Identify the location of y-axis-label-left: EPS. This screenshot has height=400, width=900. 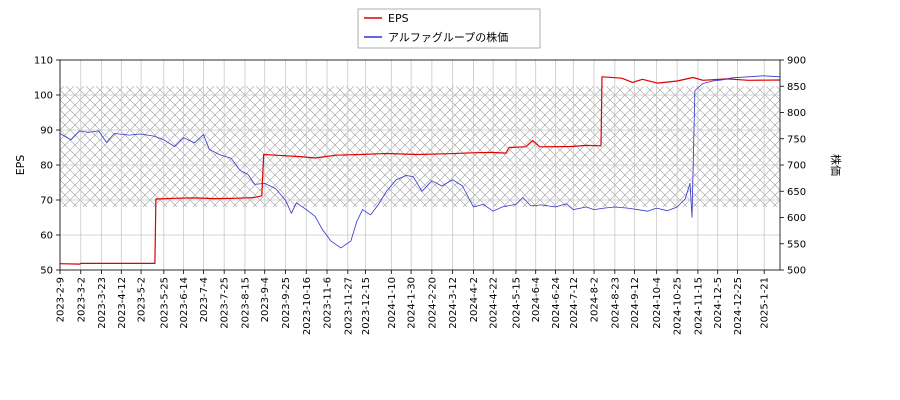
(20, 165).